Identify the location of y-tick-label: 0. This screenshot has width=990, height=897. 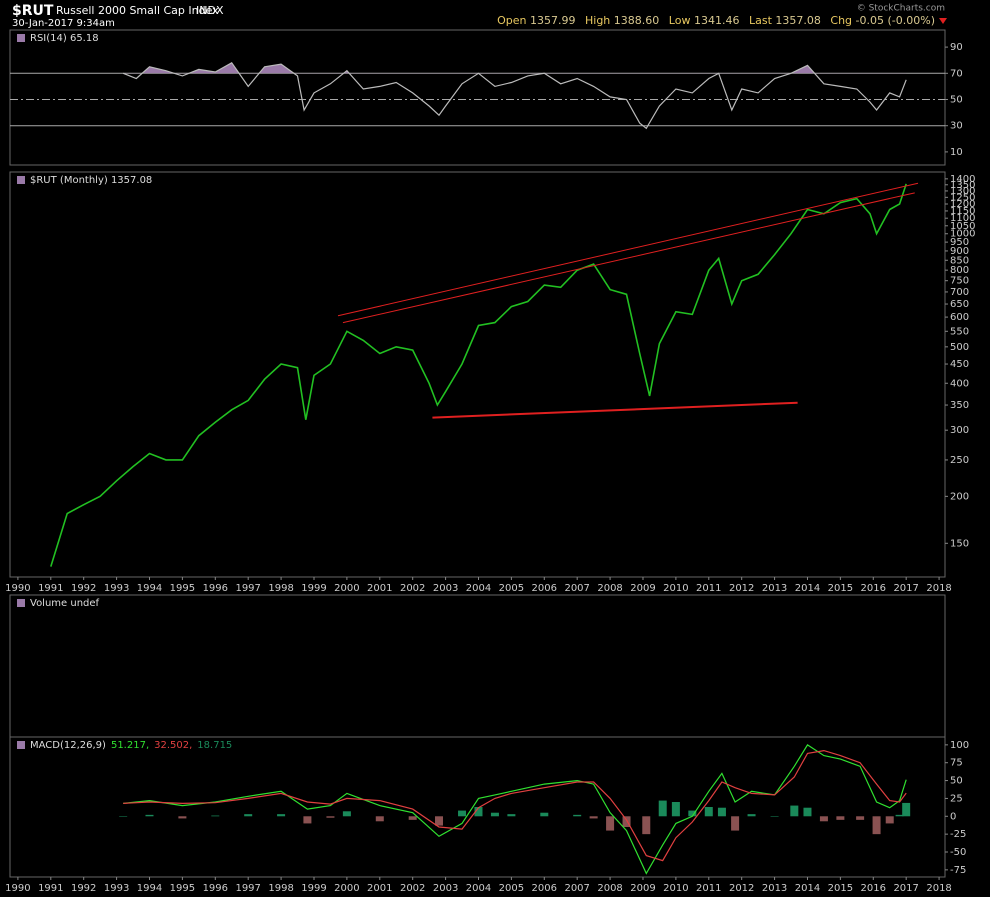
(953, 816).